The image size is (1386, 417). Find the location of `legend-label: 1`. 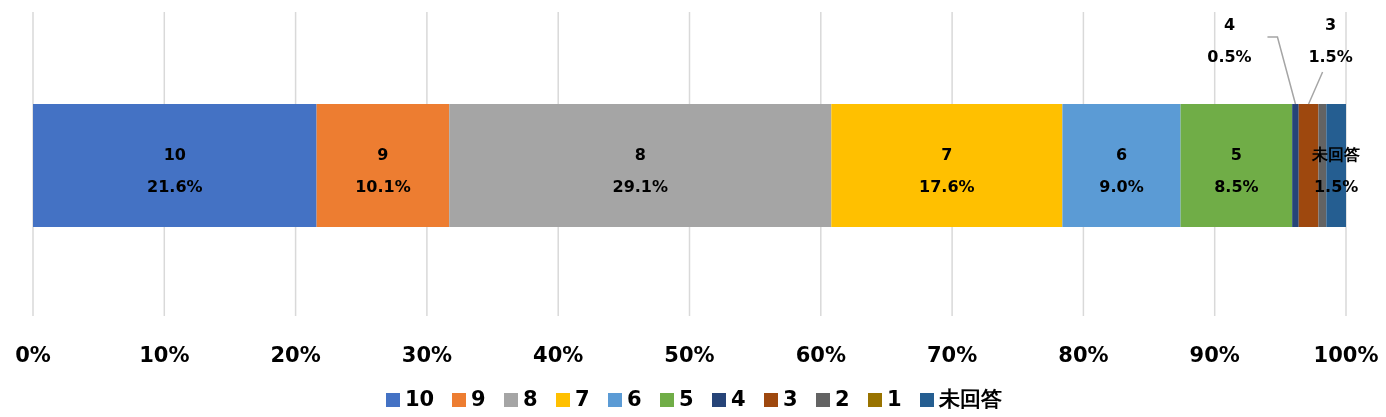

legend-label: 1 is located at coordinates (894, 399).